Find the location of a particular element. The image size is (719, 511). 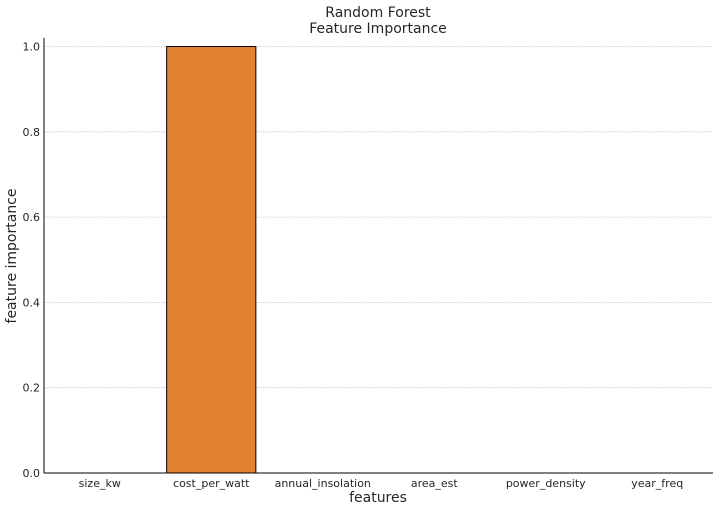

y-axis-label: feature importance is located at coordinates (12, 256).